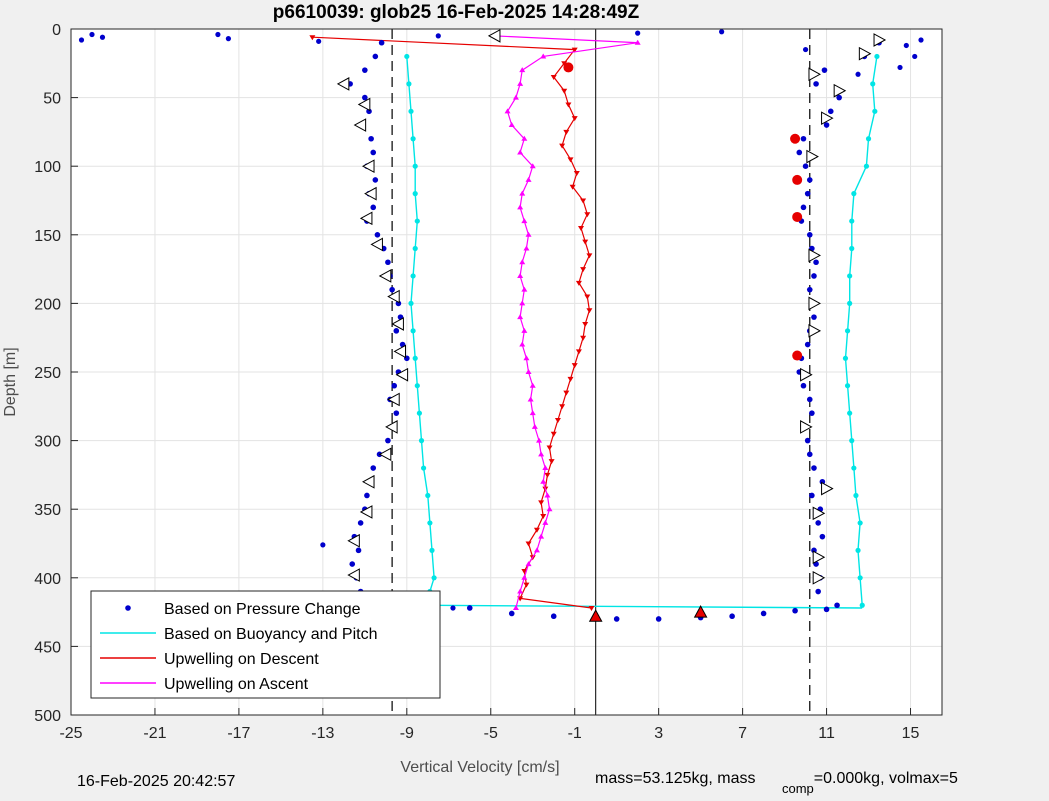 Image resolution: width=1049 pixels, height=801 pixels. What do you see at coordinates (270, 634) in the screenshot?
I see `legend-label-1: Based on Buoyancy and Pitch` at bounding box center [270, 634].